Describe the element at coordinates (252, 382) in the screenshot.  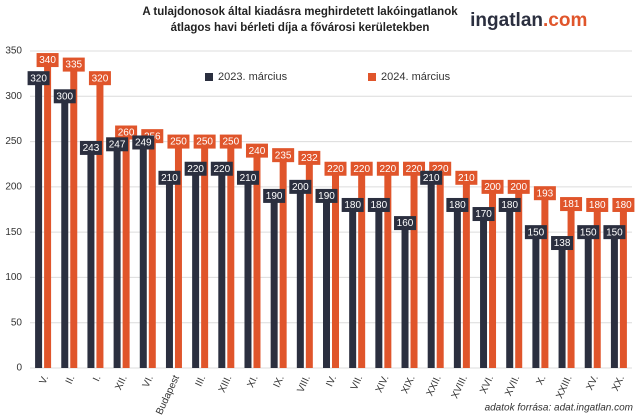
I see `x-tick-label: XI.` at that location.